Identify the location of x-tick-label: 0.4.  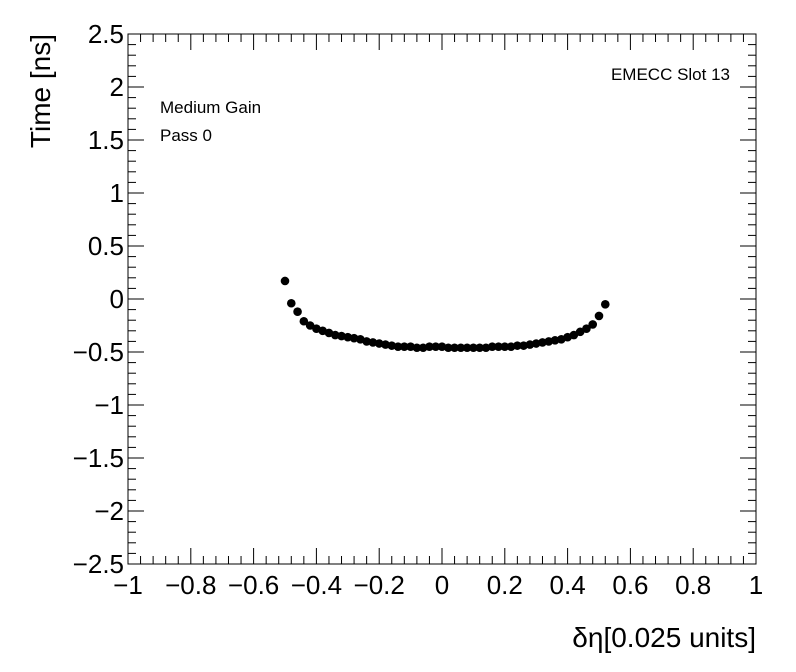
(568, 585).